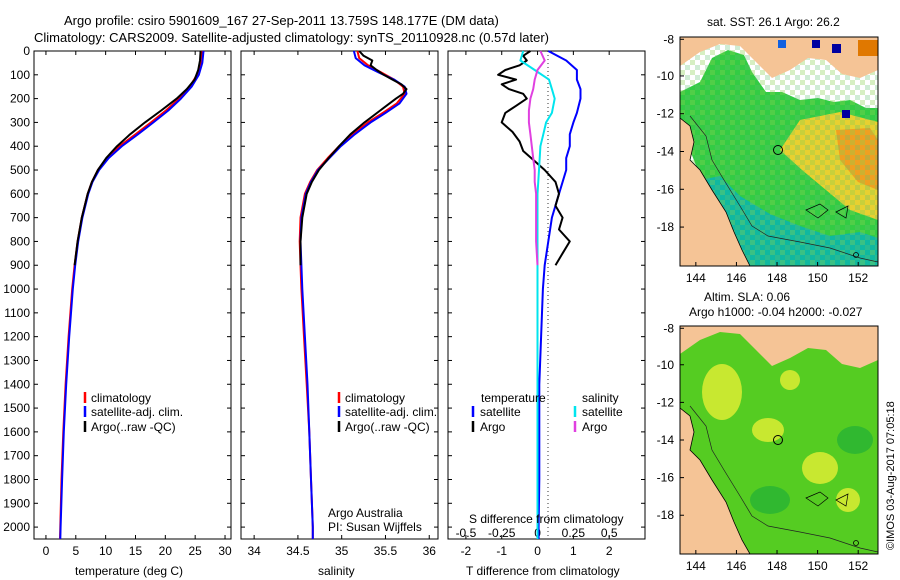 The image size is (900, 580). I want to click on x-tick-label: 5, so click(75, 551).